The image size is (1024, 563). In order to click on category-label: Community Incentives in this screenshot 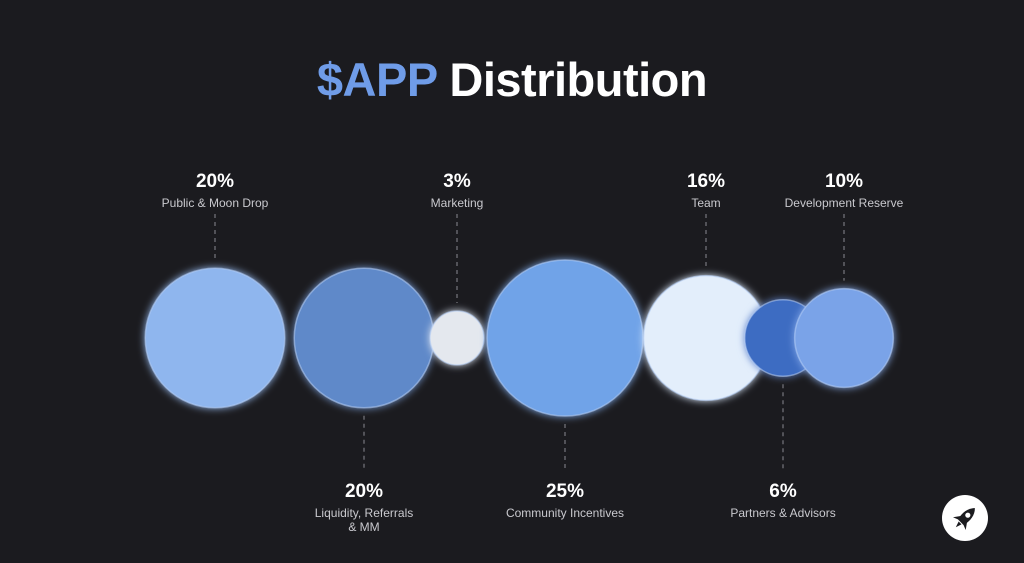, I will do `click(565, 513)`.